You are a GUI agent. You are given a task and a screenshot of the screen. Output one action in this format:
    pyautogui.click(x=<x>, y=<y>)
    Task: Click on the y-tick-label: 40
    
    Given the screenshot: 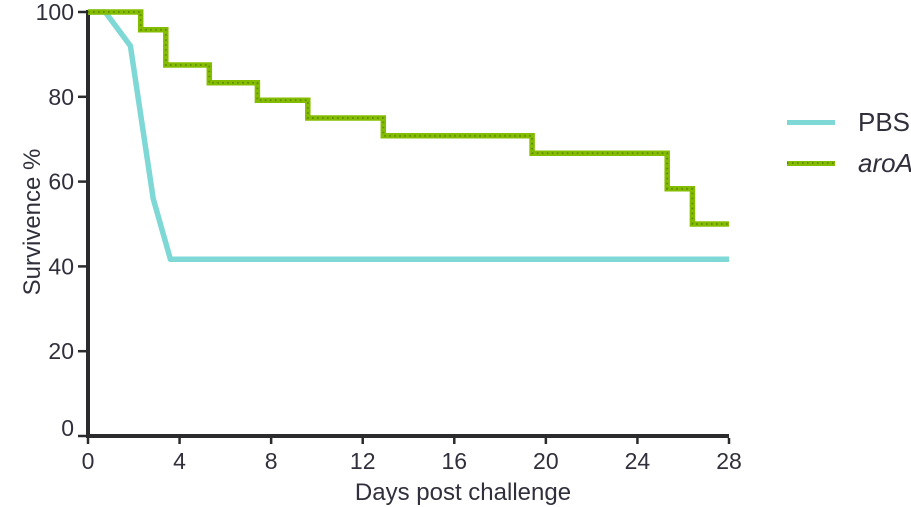 What is the action you would take?
    pyautogui.click(x=61, y=266)
    